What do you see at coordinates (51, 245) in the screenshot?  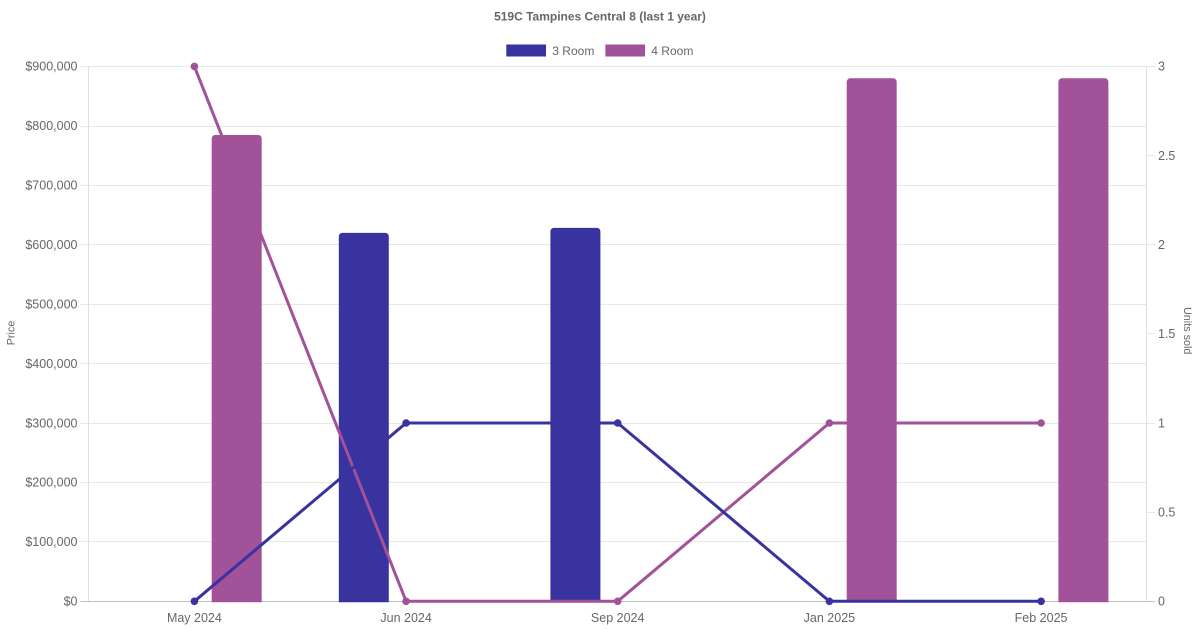 I see `svg-text: $600,000` at bounding box center [51, 245].